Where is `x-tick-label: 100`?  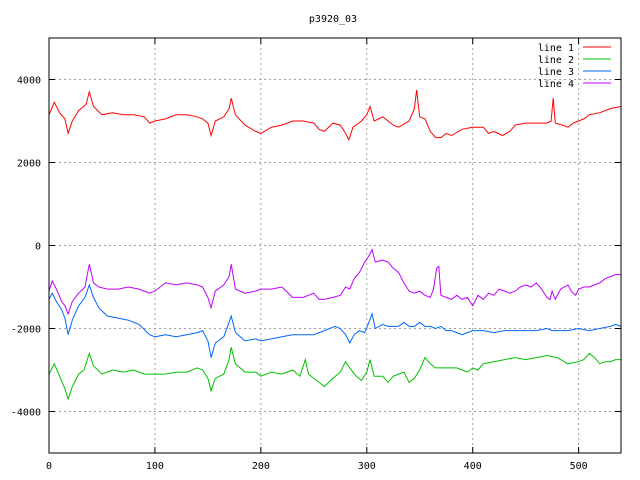
x-tick-label: 100 is located at coordinates (155, 466).